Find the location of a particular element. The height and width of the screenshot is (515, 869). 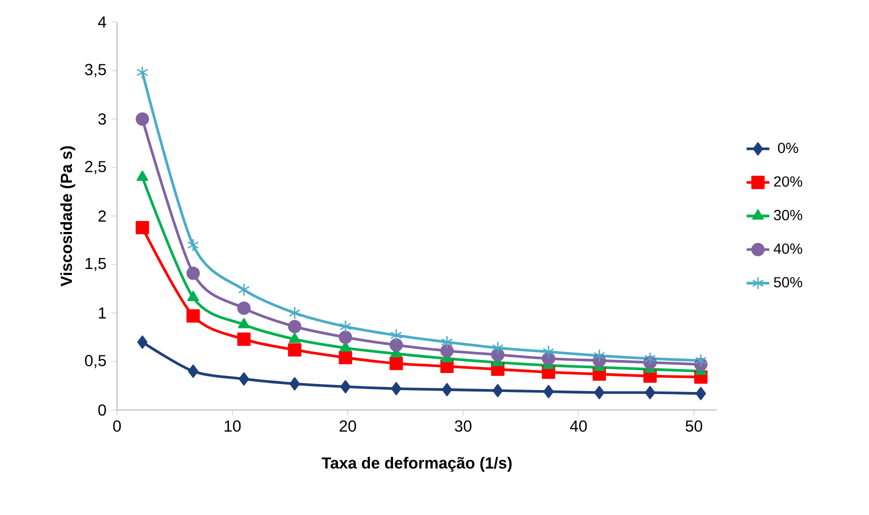

x-tick-label: 40 is located at coordinates (578, 426).